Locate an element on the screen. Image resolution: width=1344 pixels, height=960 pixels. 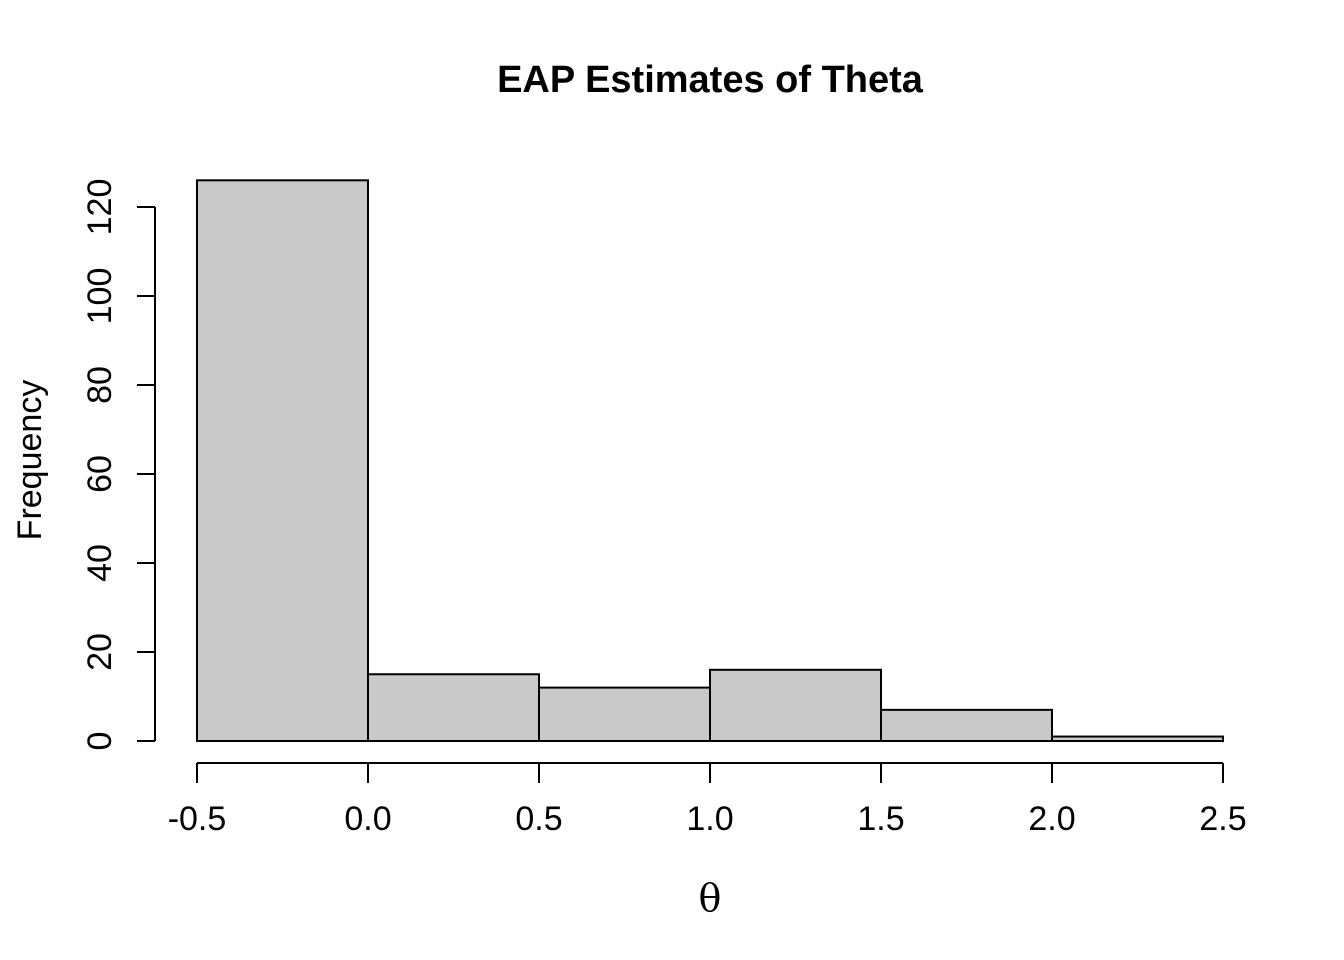
y-tick-label: 0 is located at coordinates (100, 741).